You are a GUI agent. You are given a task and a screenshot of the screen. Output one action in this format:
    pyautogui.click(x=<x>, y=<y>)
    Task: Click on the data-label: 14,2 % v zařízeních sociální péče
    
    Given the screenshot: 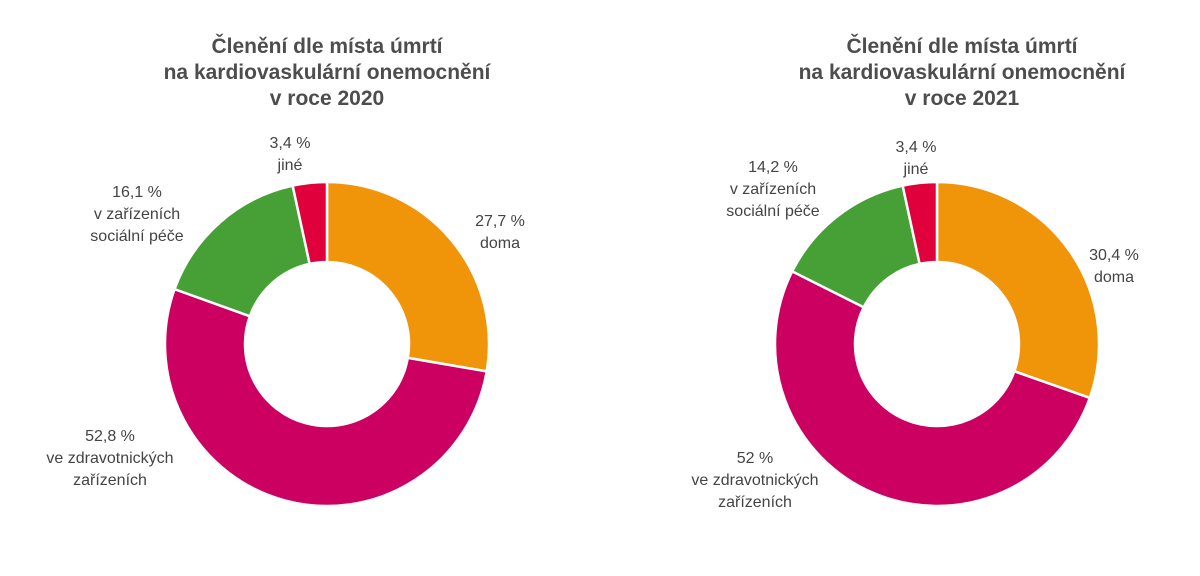 What is the action you would take?
    pyautogui.click(x=772, y=189)
    